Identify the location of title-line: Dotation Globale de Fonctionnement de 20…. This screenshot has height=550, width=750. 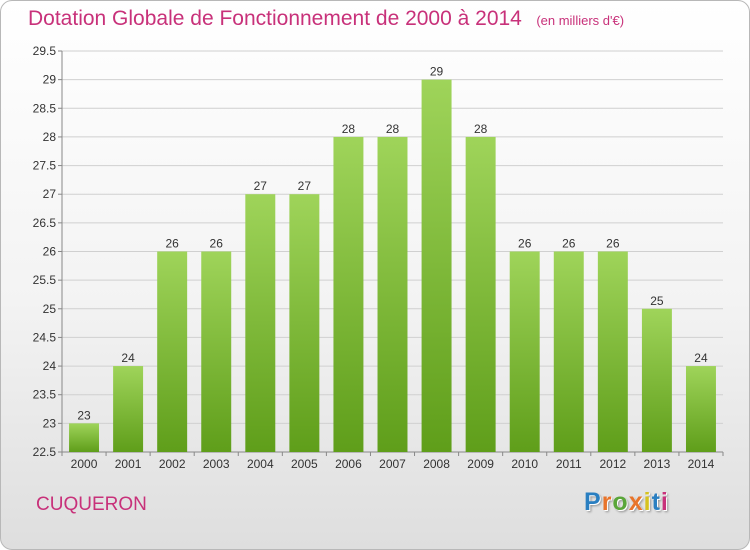
(326, 19).